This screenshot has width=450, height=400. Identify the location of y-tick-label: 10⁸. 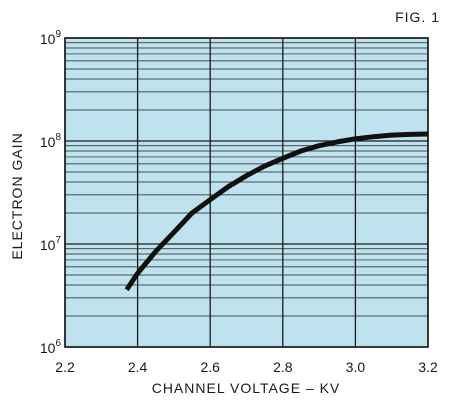
(51, 141).